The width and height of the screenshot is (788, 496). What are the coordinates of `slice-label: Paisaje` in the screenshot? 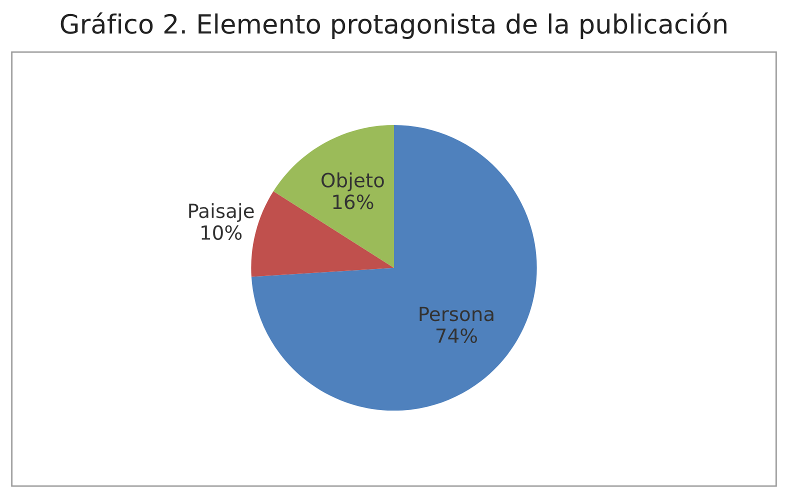 It's located at (221, 212).